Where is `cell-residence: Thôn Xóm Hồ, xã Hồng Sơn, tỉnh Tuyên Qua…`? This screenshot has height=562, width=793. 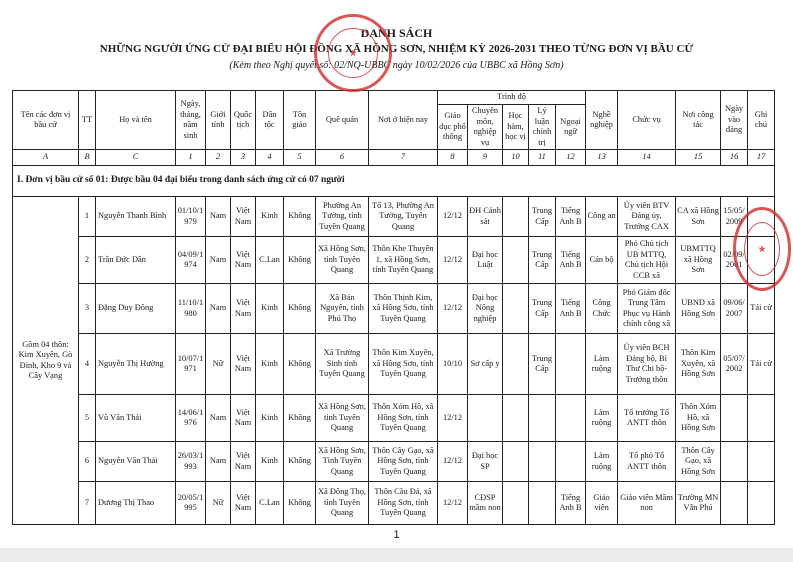 cell-residence: Thôn Xóm Hồ, xã Hồng Sơn, tỉnh Tuyên Qua… is located at coordinates (403, 418).